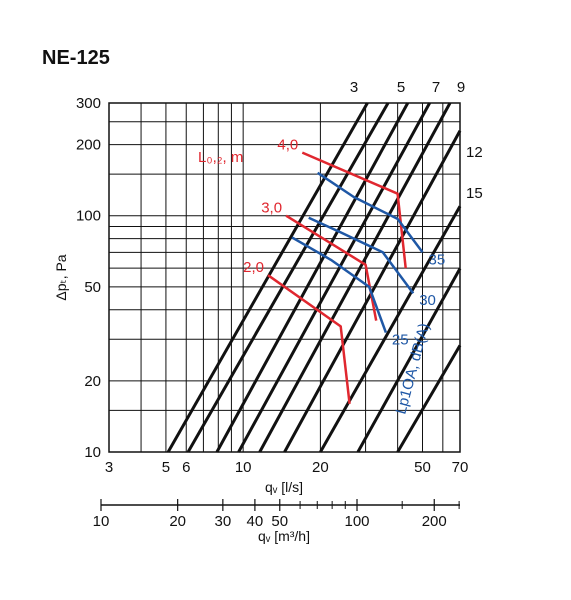 This screenshot has height=600, width=571. I want to click on y-tick-label: 200, so click(88, 145).